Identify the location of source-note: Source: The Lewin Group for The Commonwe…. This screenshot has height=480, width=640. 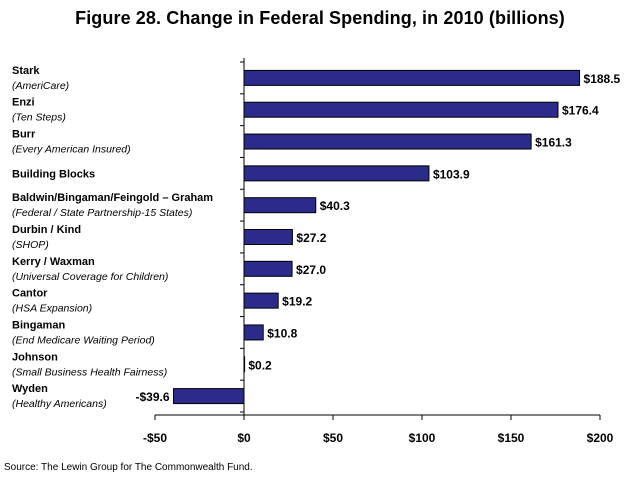
(128, 467).